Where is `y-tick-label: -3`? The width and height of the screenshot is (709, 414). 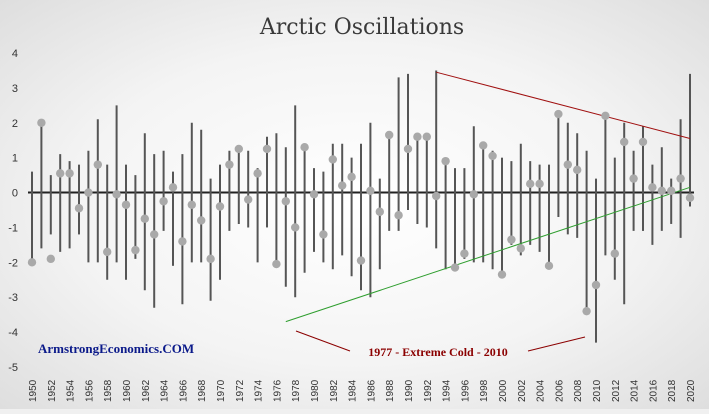 y-tick-label: -3 is located at coordinates (13, 298).